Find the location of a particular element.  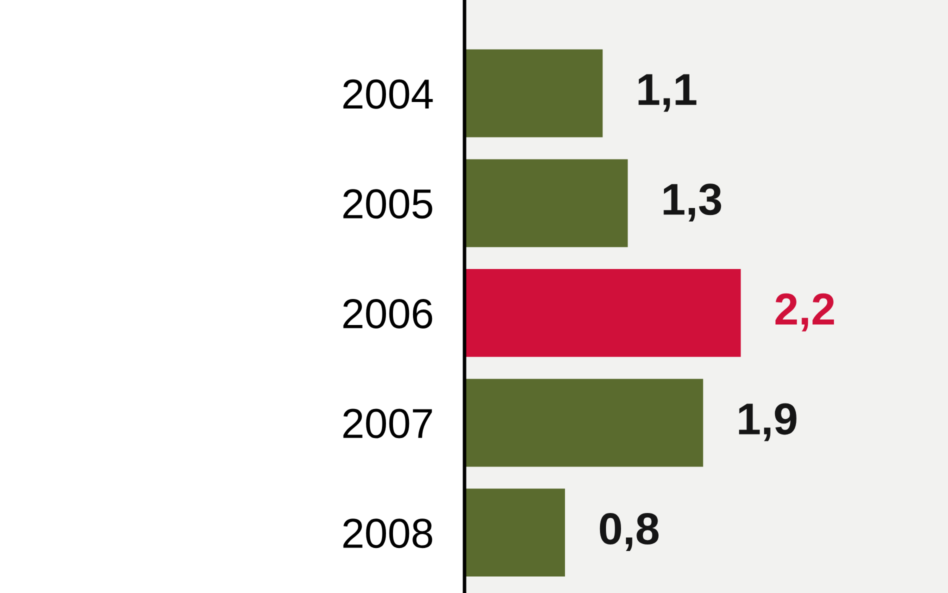

data-label: 0,8 is located at coordinates (629, 532).